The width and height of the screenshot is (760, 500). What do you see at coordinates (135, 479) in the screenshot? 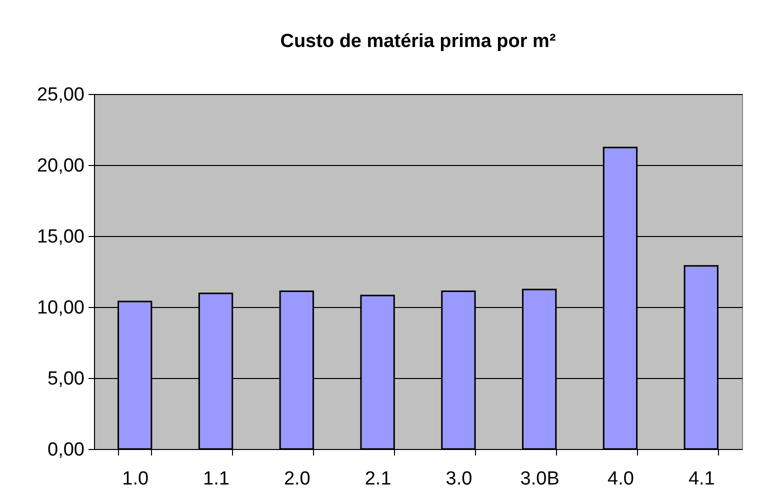
I see `x-tick-label: 1.0` at bounding box center [135, 479].